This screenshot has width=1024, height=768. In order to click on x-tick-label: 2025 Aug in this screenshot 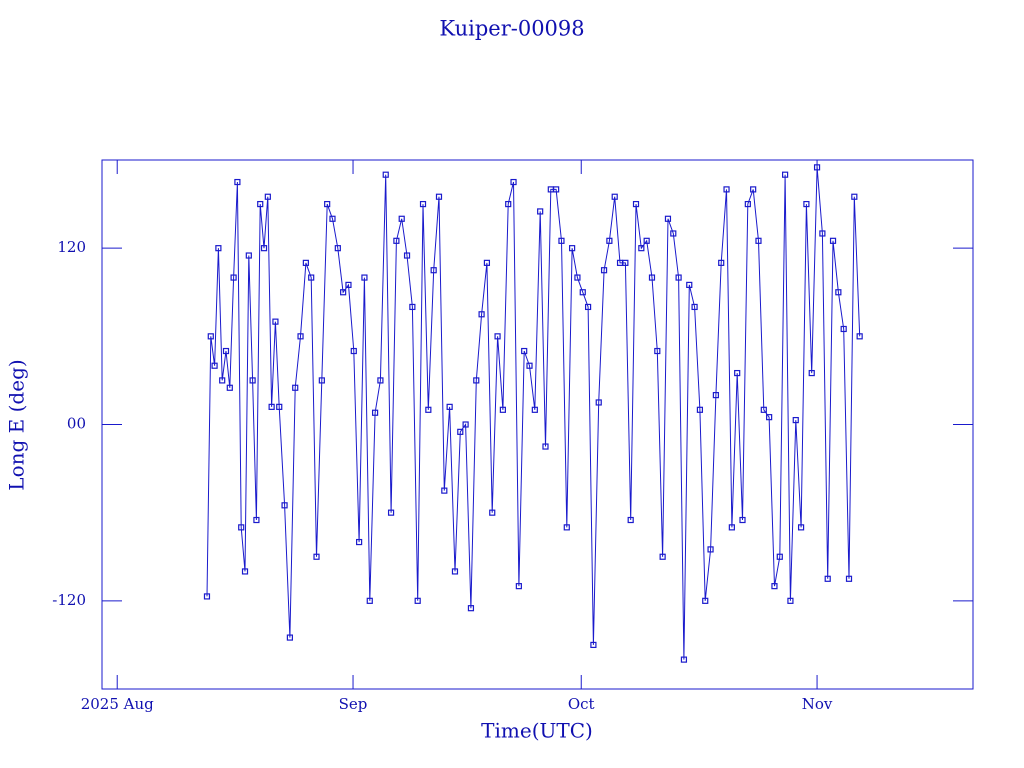, I will do `click(117, 704)`.